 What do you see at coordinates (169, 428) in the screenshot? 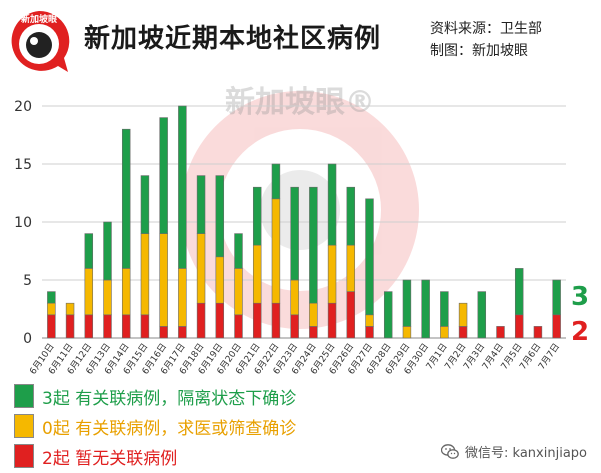
I see `legend-label: 0起 有关联病例，求医或筛查确诊` at bounding box center [169, 428].